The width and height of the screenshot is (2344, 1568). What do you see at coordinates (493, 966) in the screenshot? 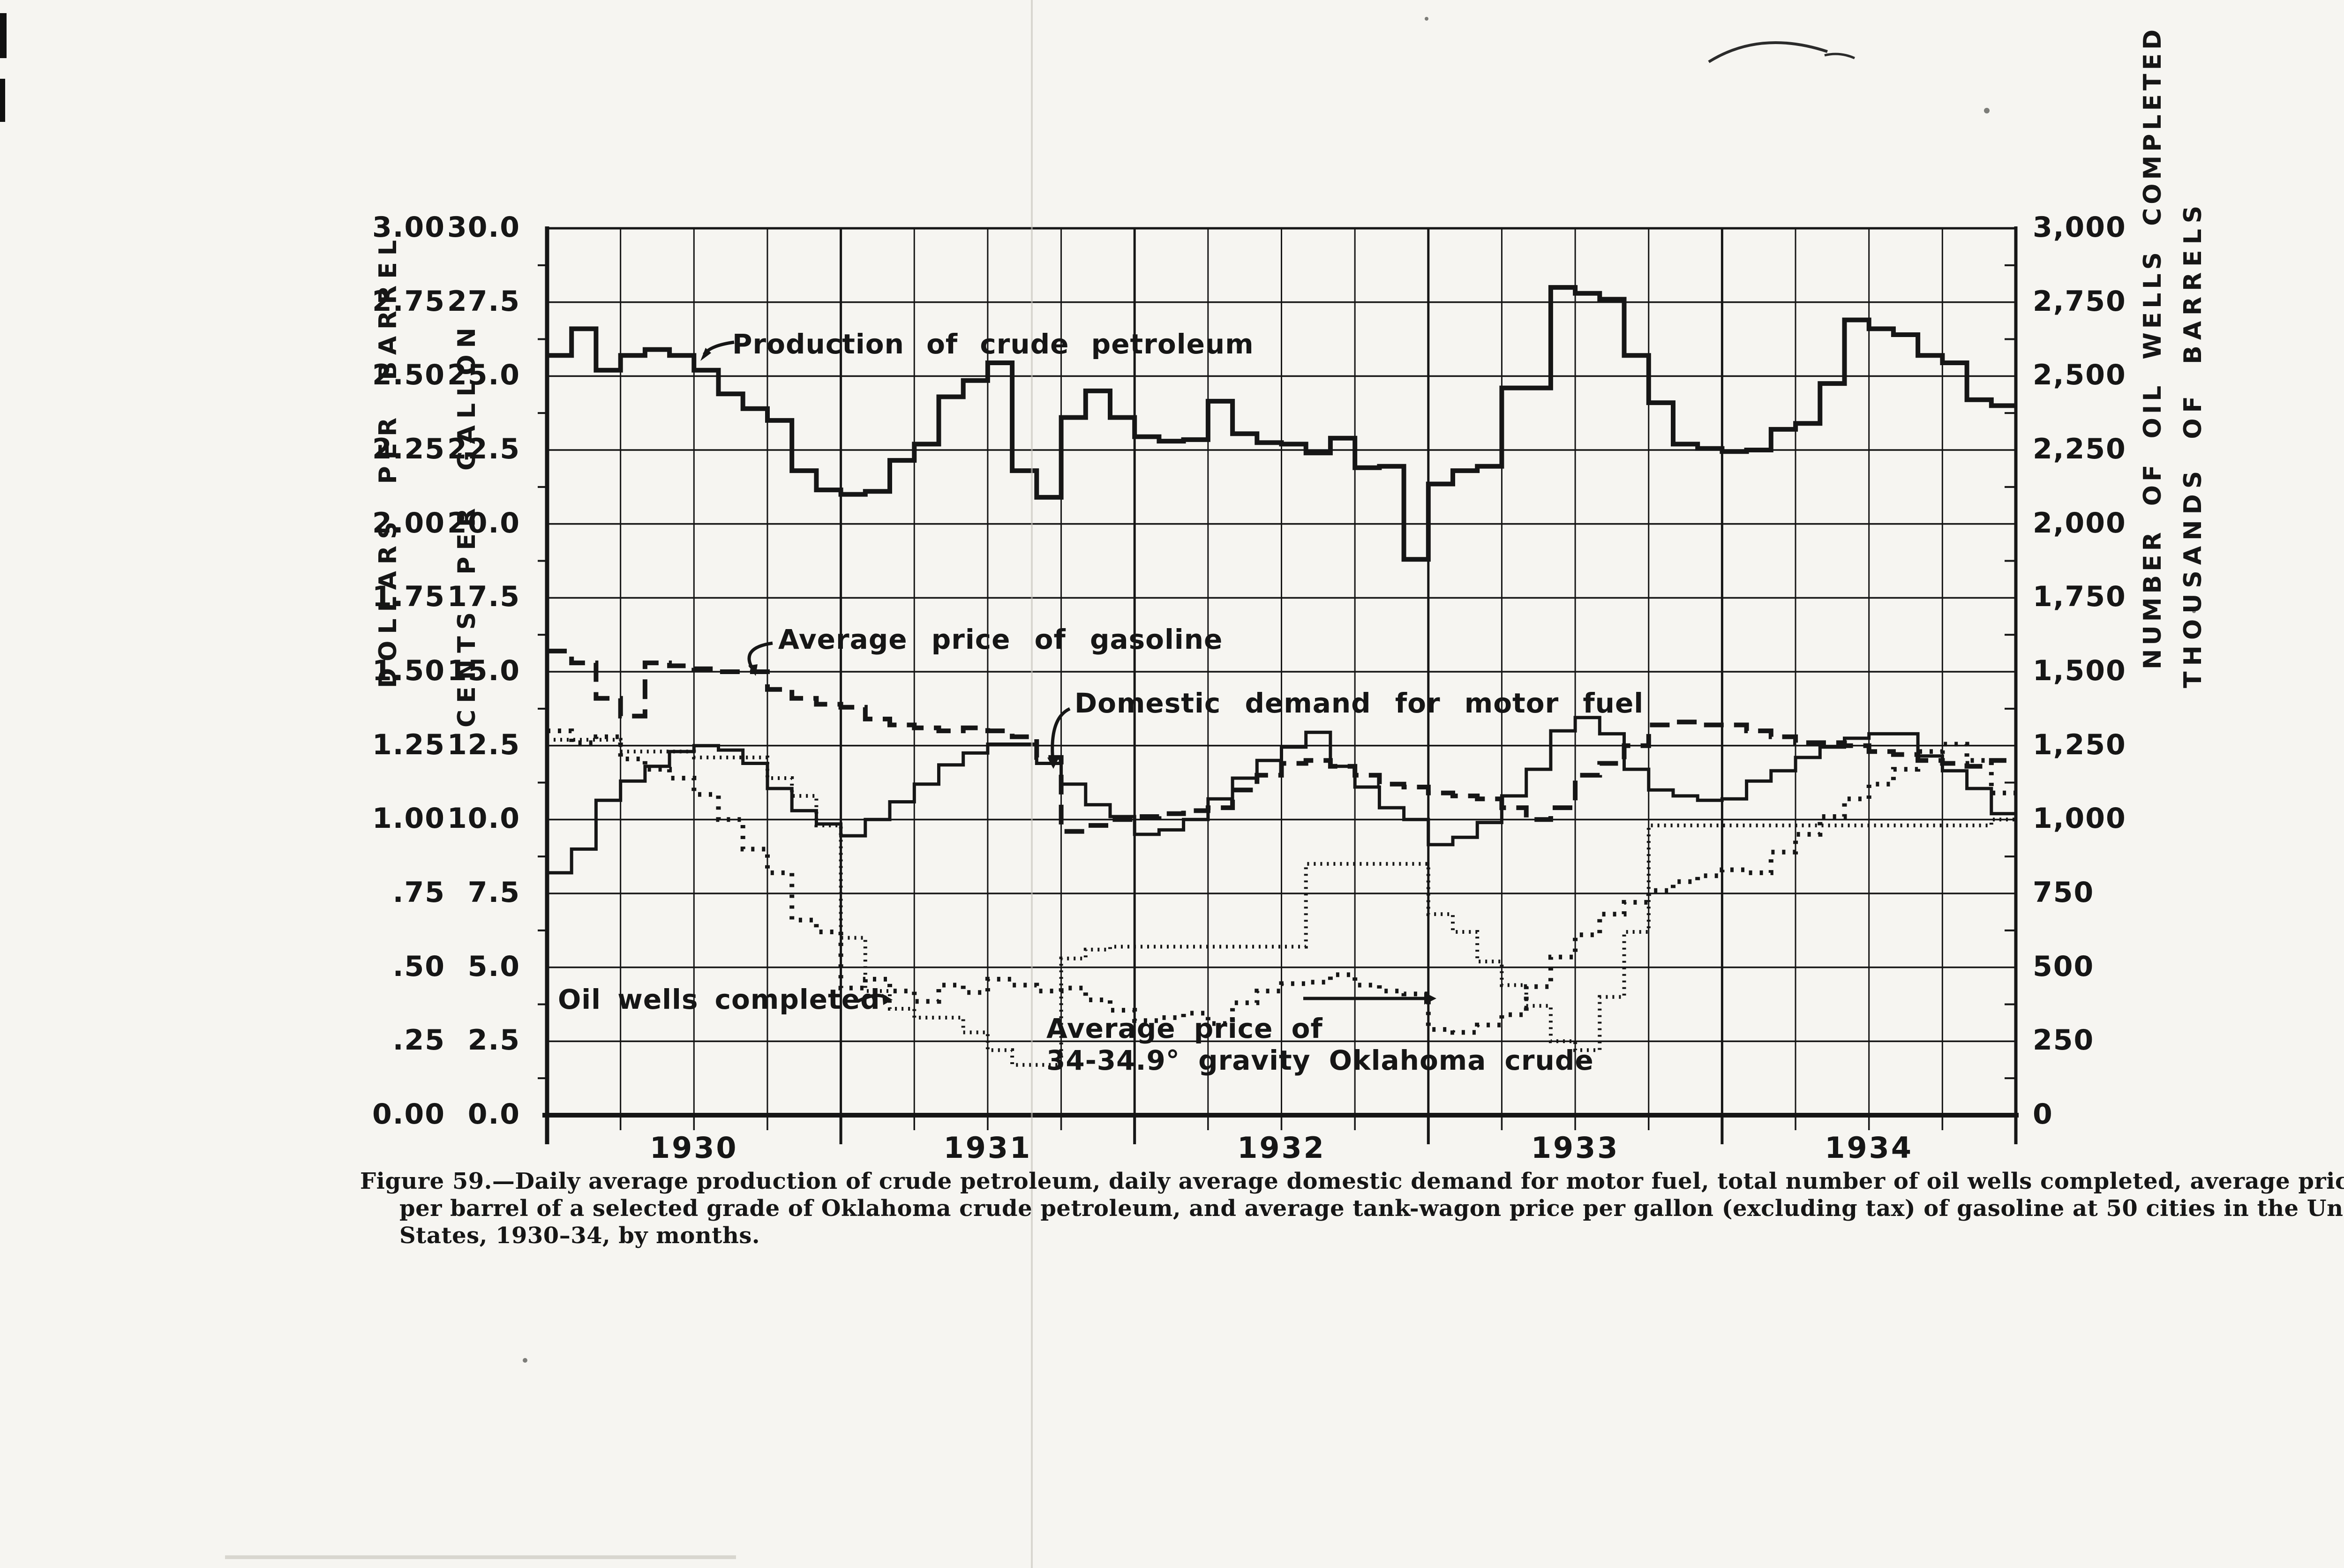
I see `y-label-cents-10: 5.0` at bounding box center [493, 966].